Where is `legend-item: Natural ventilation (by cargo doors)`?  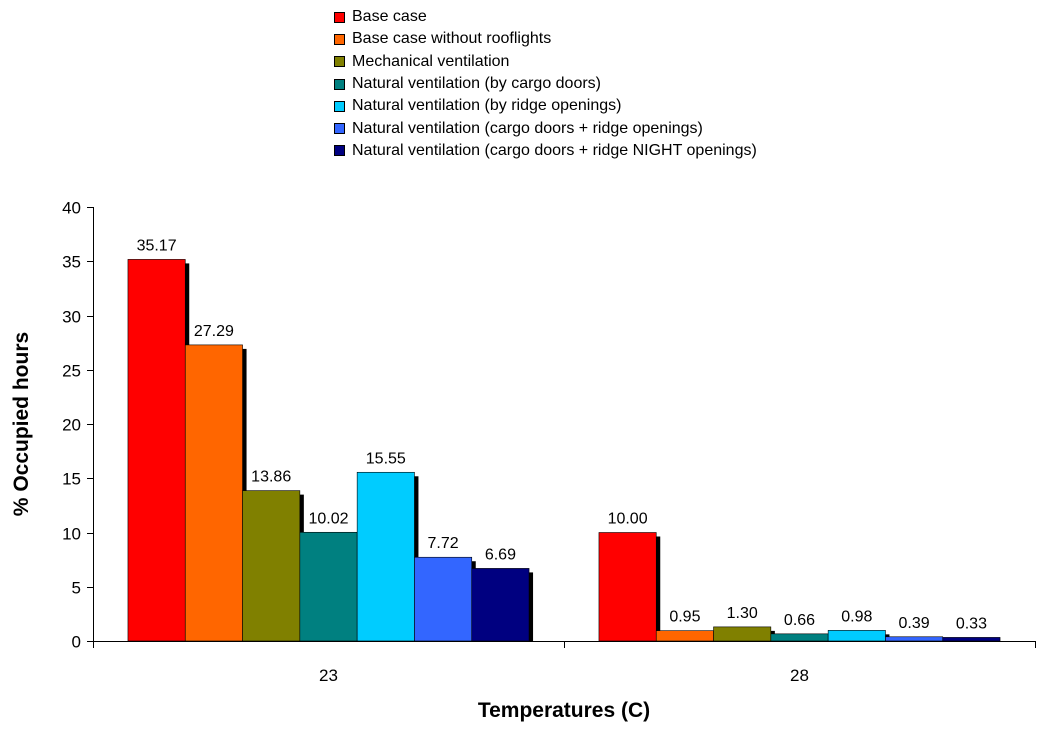 legend-item: Natural ventilation (by cargo doors) is located at coordinates (545, 84).